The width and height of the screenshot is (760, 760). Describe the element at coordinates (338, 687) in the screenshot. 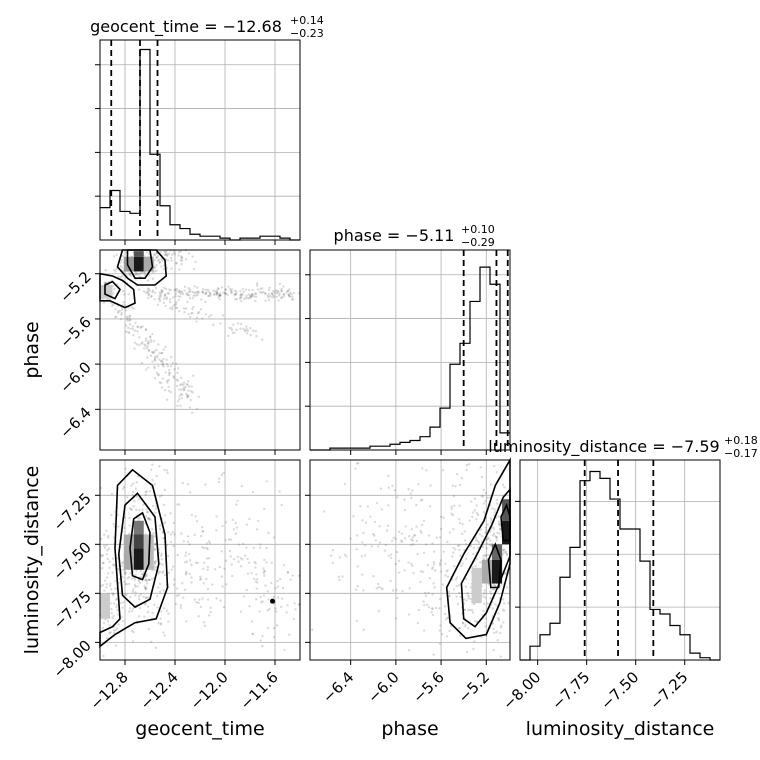

I see `x-tick-label: −6.4` at that location.